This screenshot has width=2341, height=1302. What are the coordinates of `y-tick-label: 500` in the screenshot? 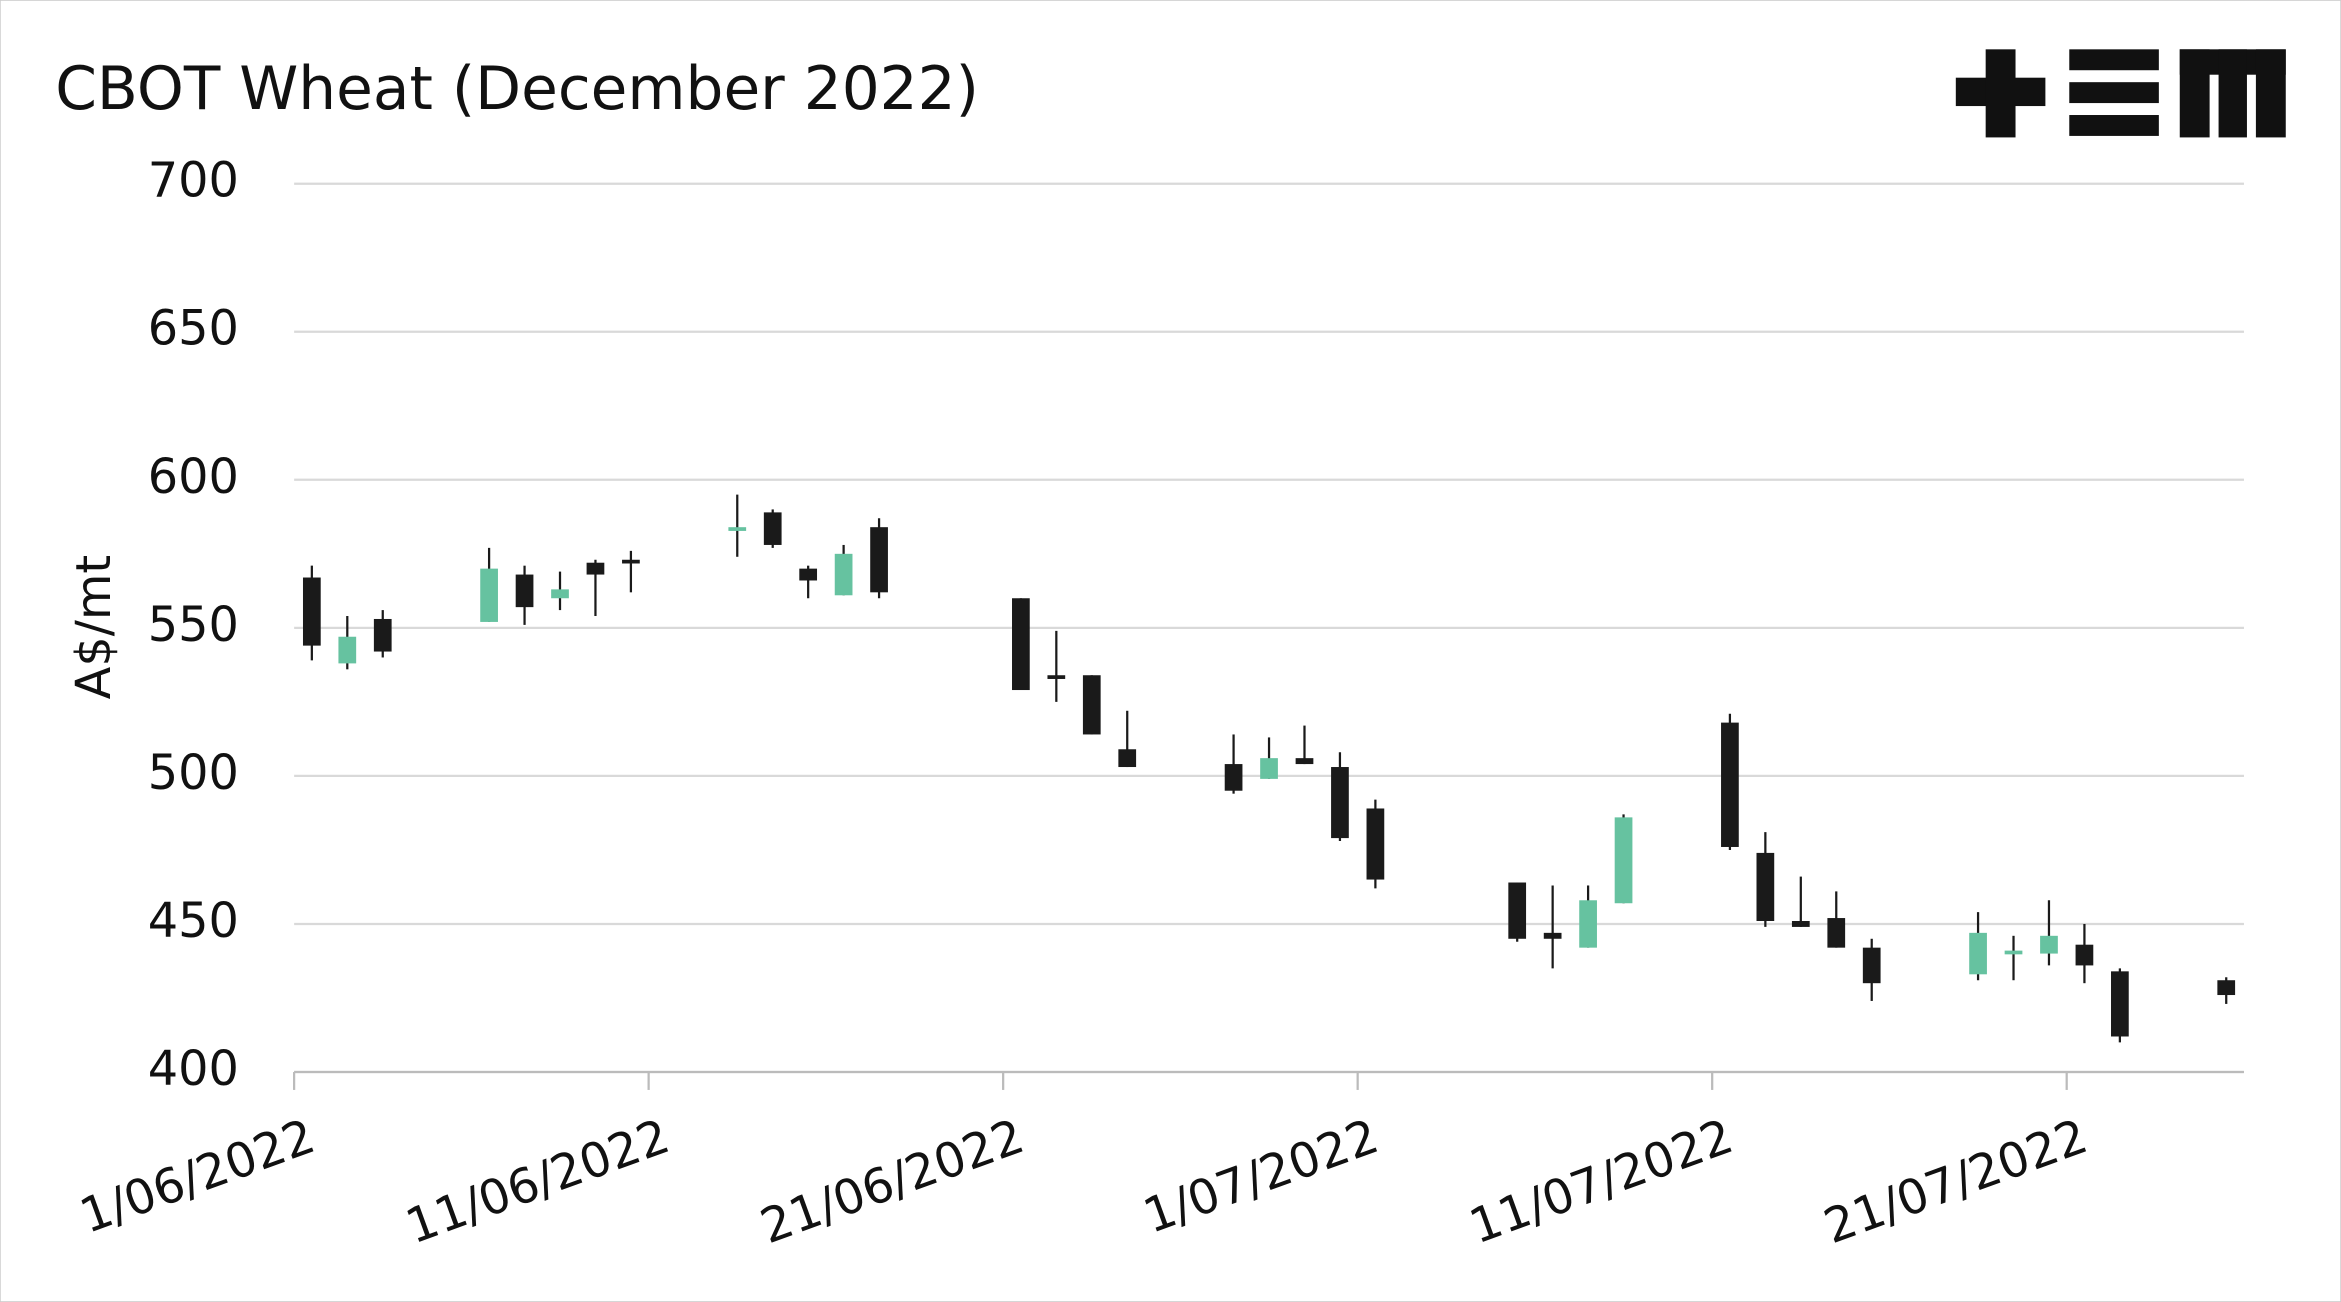 It's located at (193, 773).